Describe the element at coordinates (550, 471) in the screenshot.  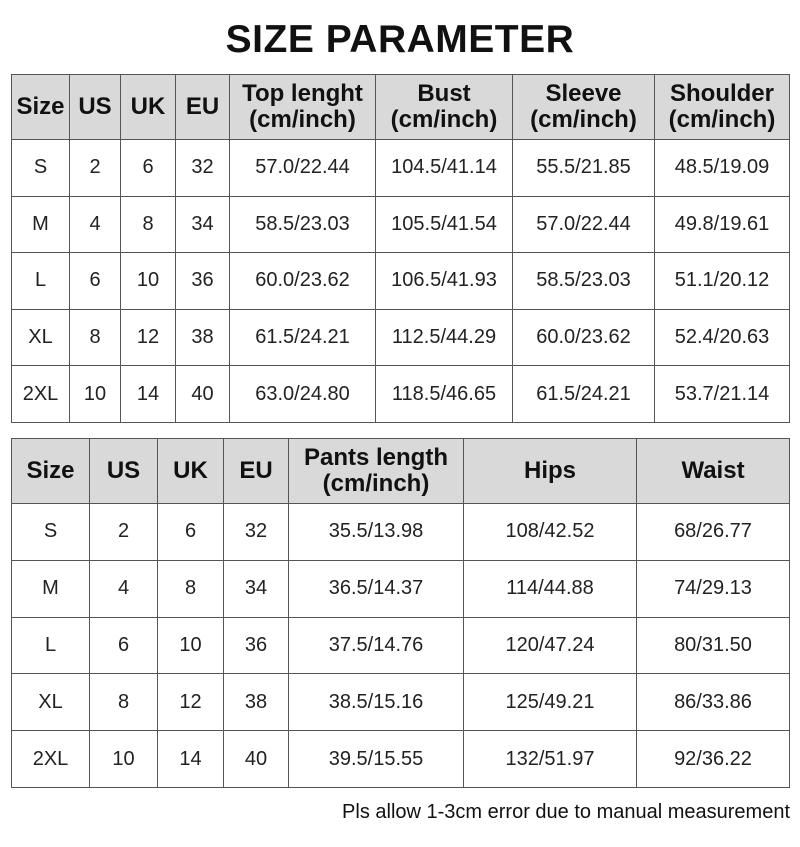
I see `column-header: Hips` at that location.